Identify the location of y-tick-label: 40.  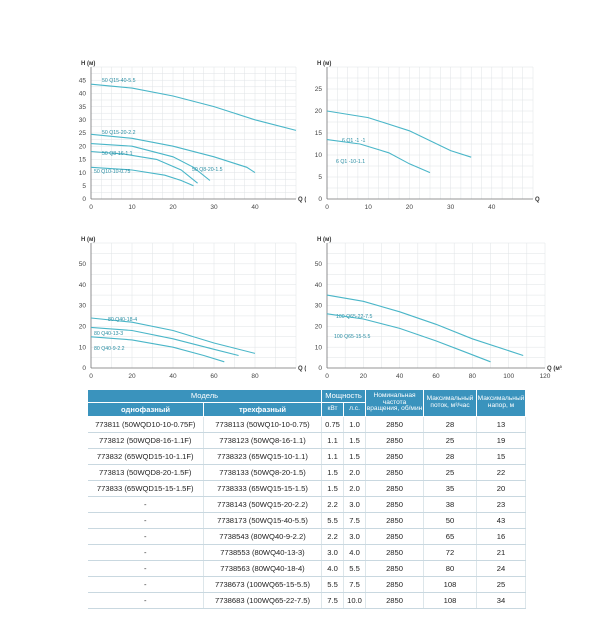
(83, 285).